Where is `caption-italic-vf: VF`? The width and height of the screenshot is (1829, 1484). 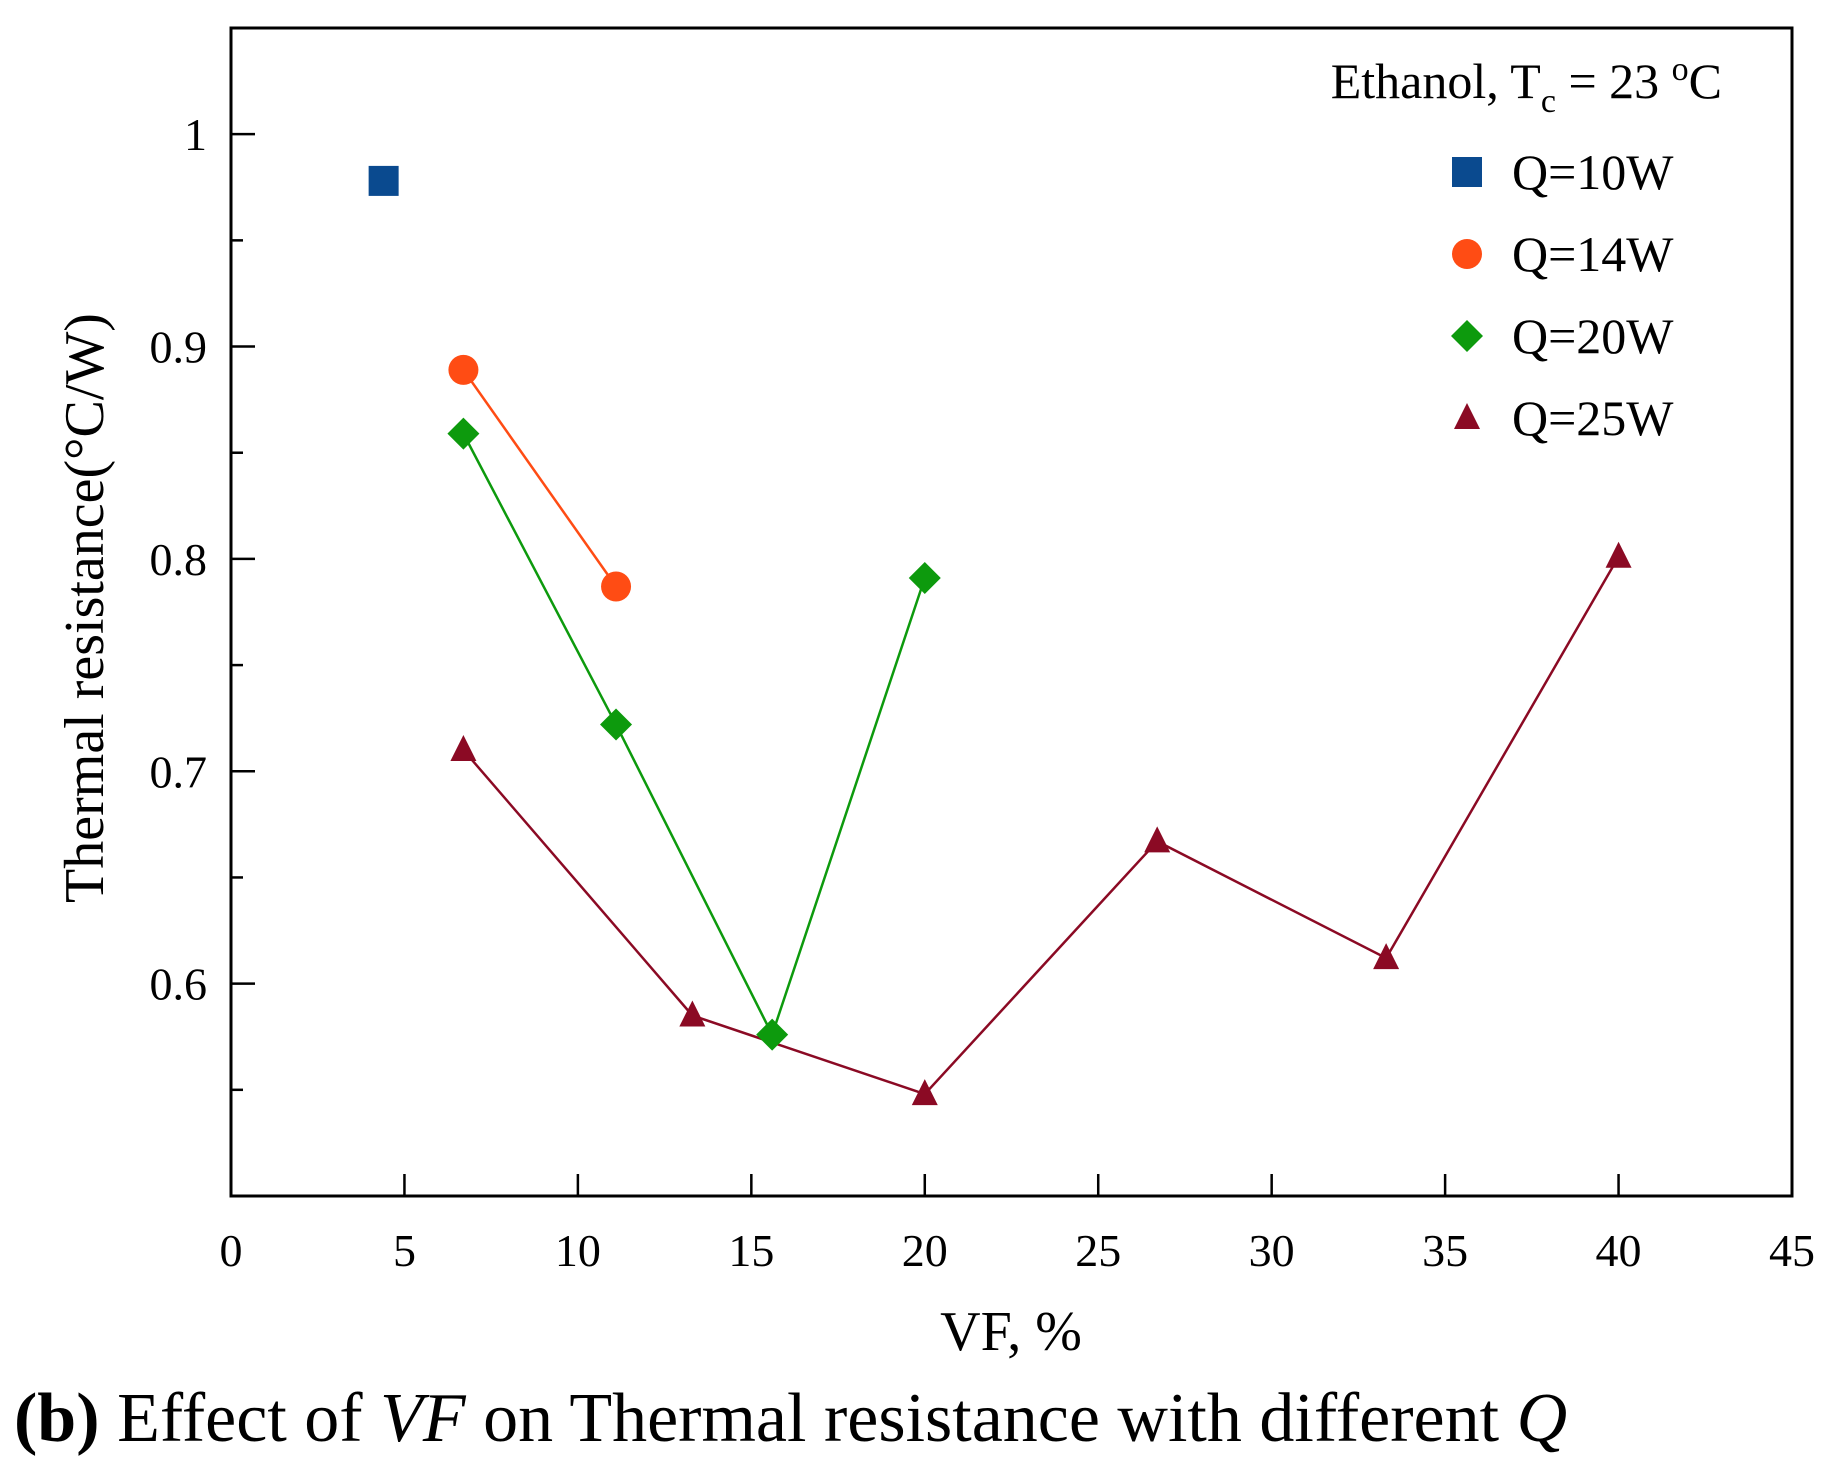 caption-italic-vf: VF is located at coordinates (423, 1418).